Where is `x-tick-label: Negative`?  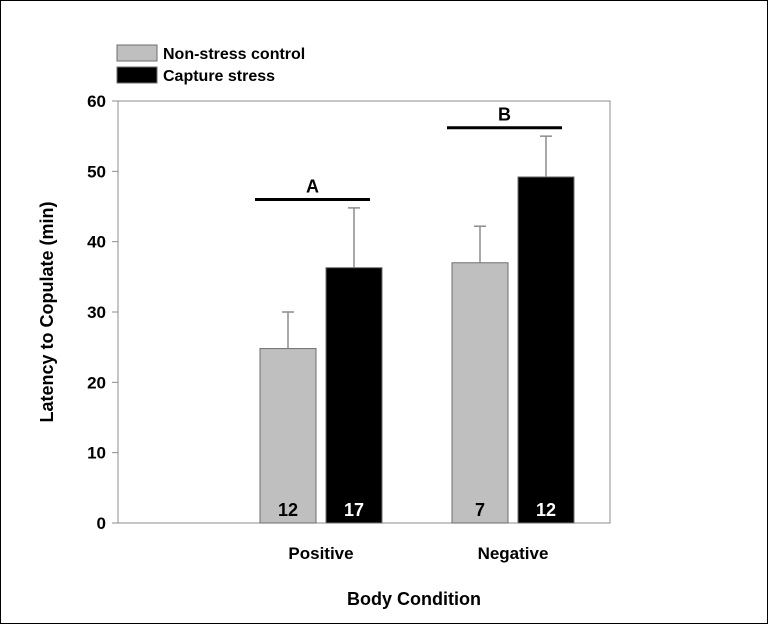 x-tick-label: Negative is located at coordinates (513, 553).